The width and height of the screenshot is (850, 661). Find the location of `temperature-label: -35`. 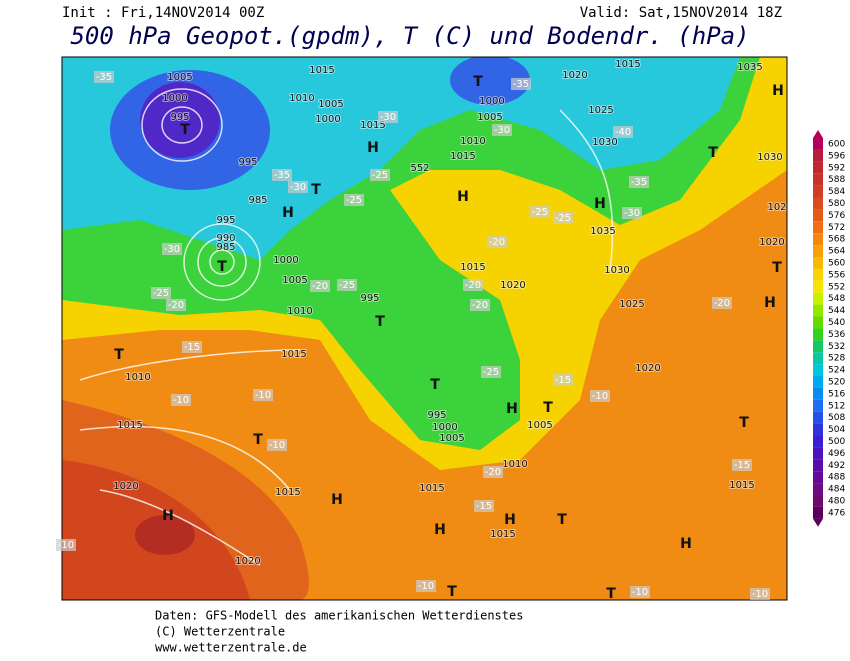

temperature-label: -35 is located at coordinates (521, 84).